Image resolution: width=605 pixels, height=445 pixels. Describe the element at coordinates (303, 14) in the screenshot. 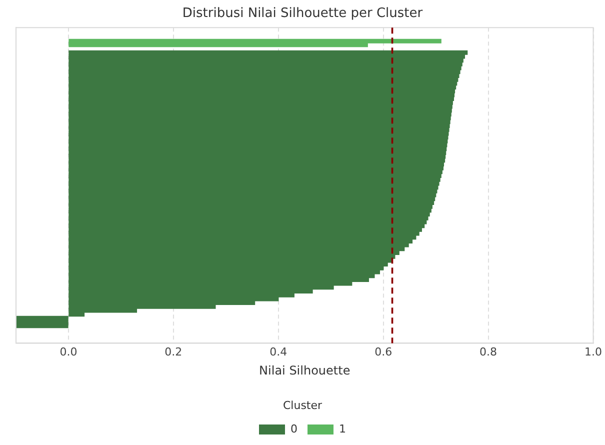

I see `chart-title: Distribusi Nilai Silhouette per Cluster` at that location.